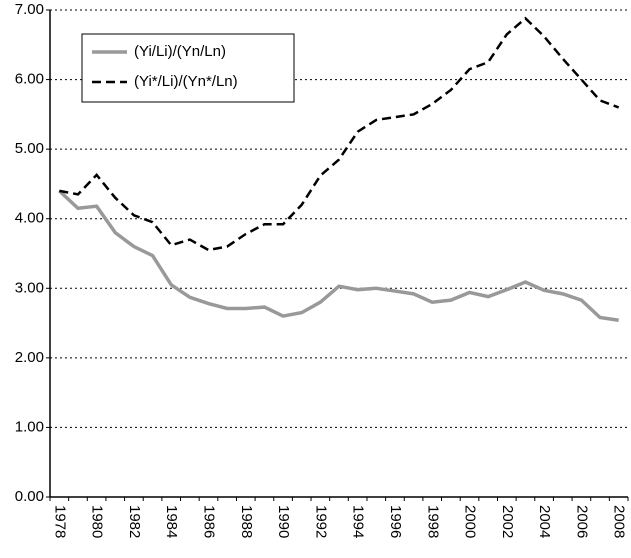 This screenshot has height=558, width=631. I want to click on x-tick-label: 2004, so click(544, 521).